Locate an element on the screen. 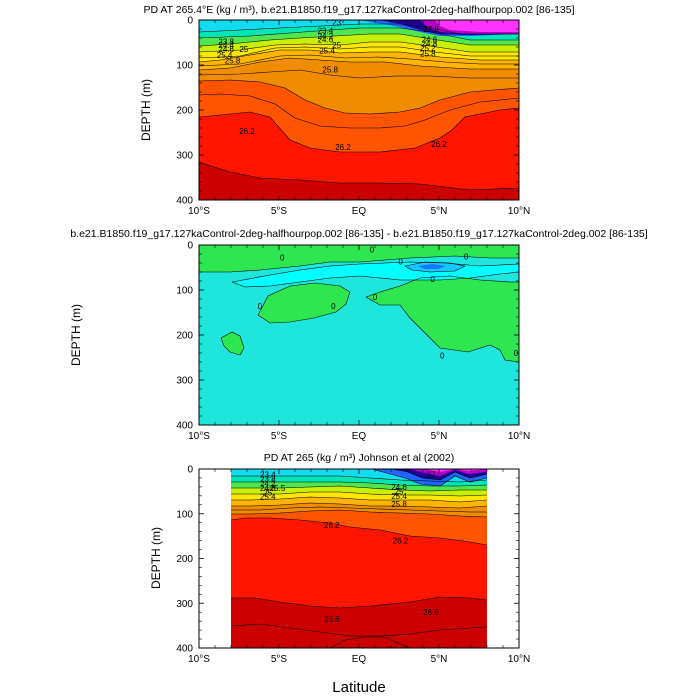 The width and height of the screenshot is (700, 700). panel-3-xtick-label: 10°N is located at coordinates (519, 659).